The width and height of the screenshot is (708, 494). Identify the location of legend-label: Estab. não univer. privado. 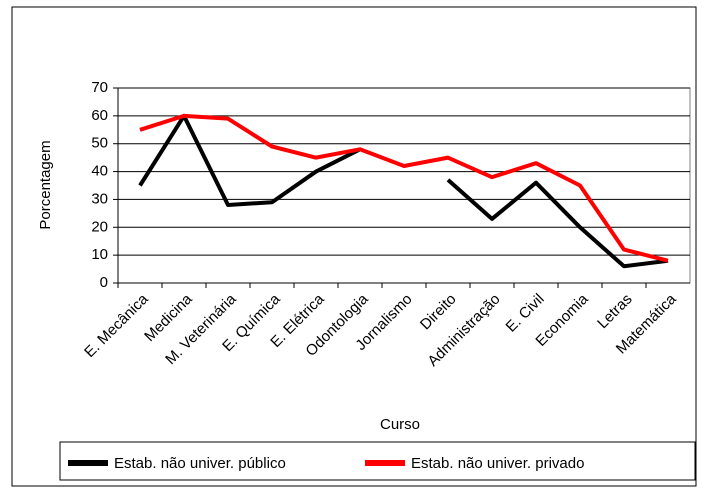
(497, 463).